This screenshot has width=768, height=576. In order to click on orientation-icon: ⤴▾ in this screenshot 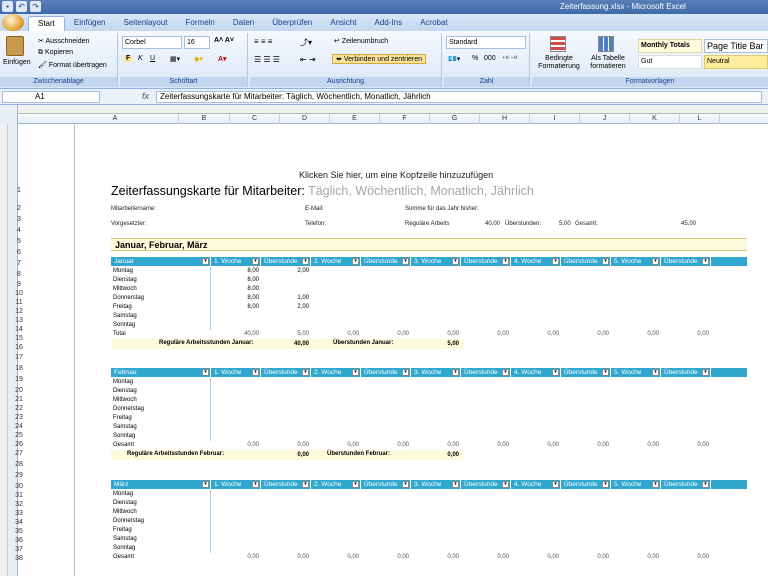, I will do `click(306, 42)`.